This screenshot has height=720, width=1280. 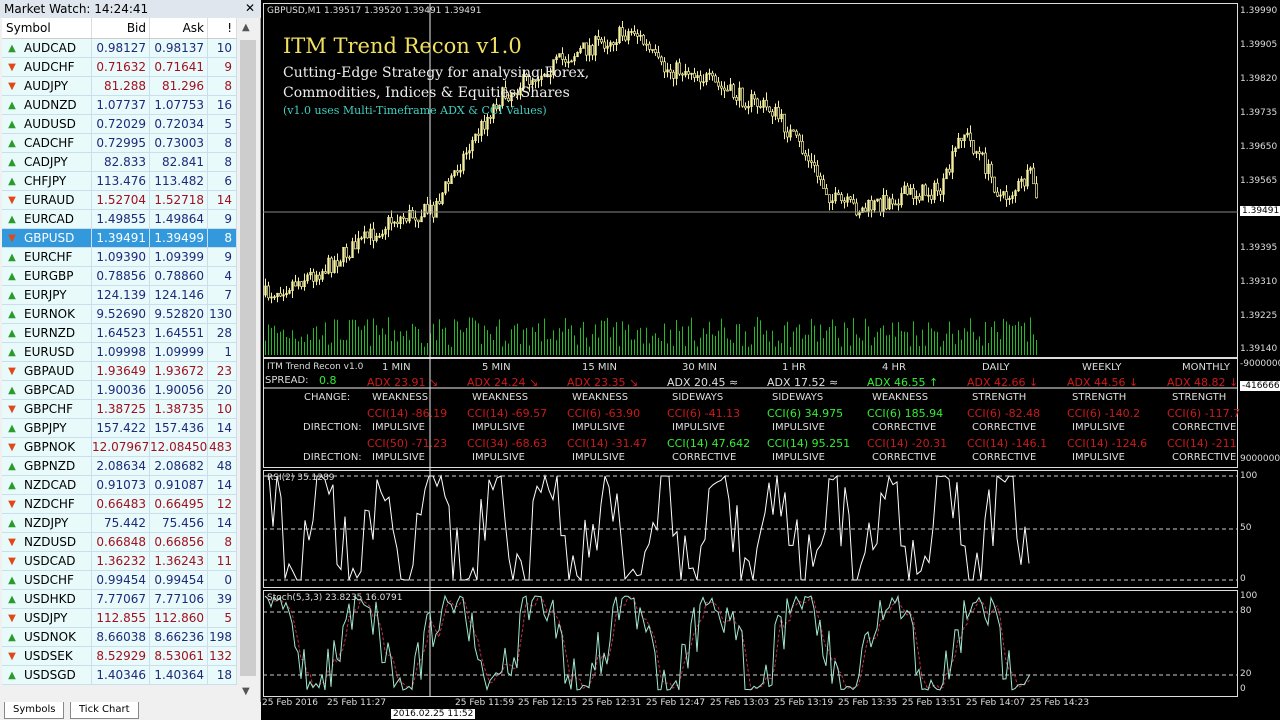 I want to click on trend-recon-pane, so click(x=750, y=413).